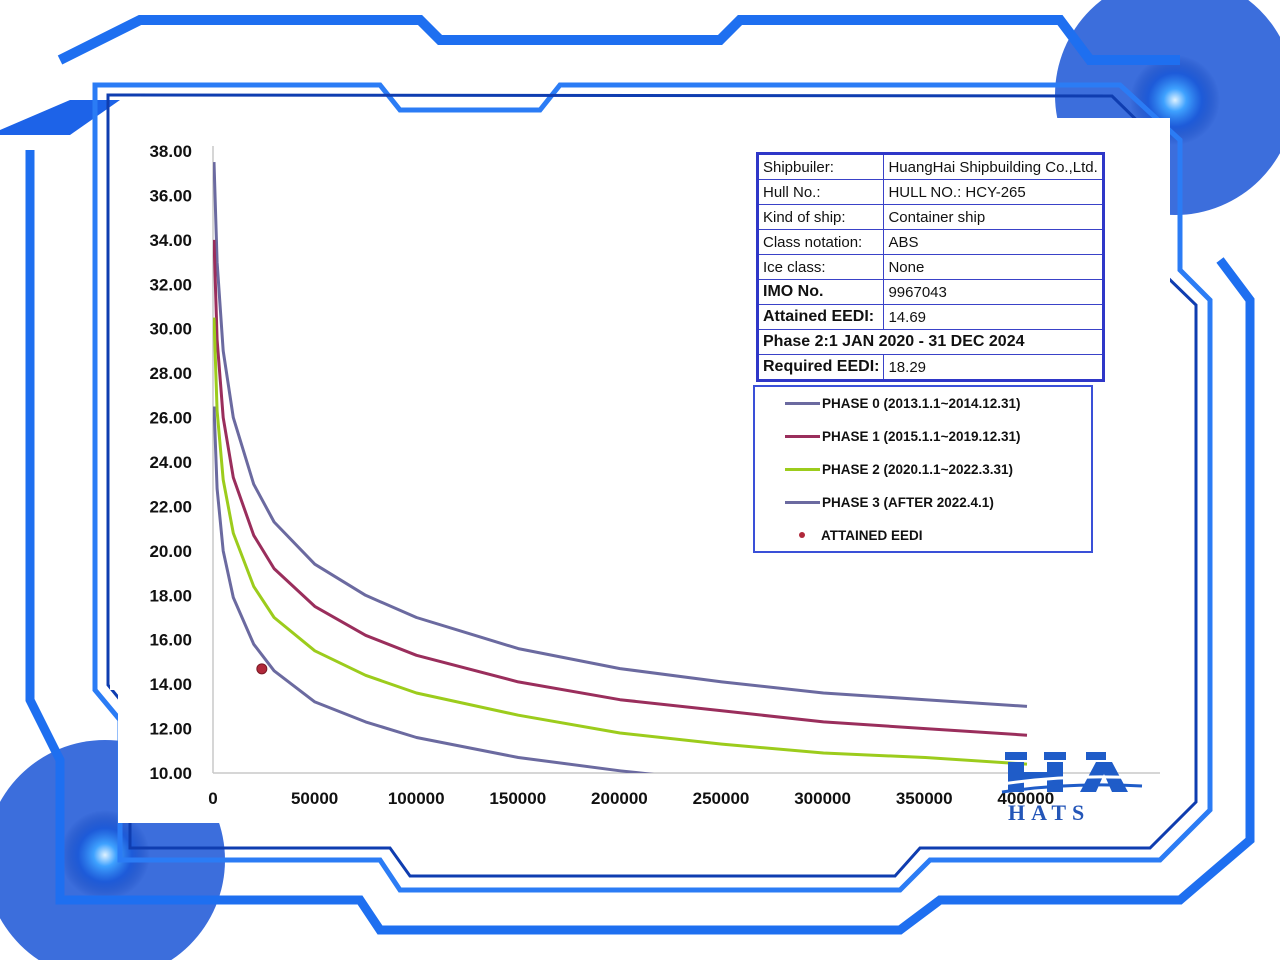 The height and width of the screenshot is (960, 1280). What do you see at coordinates (170, 773) in the screenshot?
I see `y-tick-label: 10.00` at bounding box center [170, 773].